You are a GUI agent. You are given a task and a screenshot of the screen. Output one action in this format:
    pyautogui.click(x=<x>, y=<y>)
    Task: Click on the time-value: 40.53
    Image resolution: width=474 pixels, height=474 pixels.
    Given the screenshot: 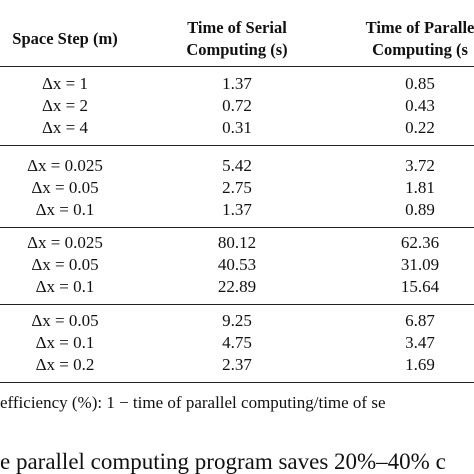 What is the action you would take?
    pyautogui.click(x=237, y=264)
    